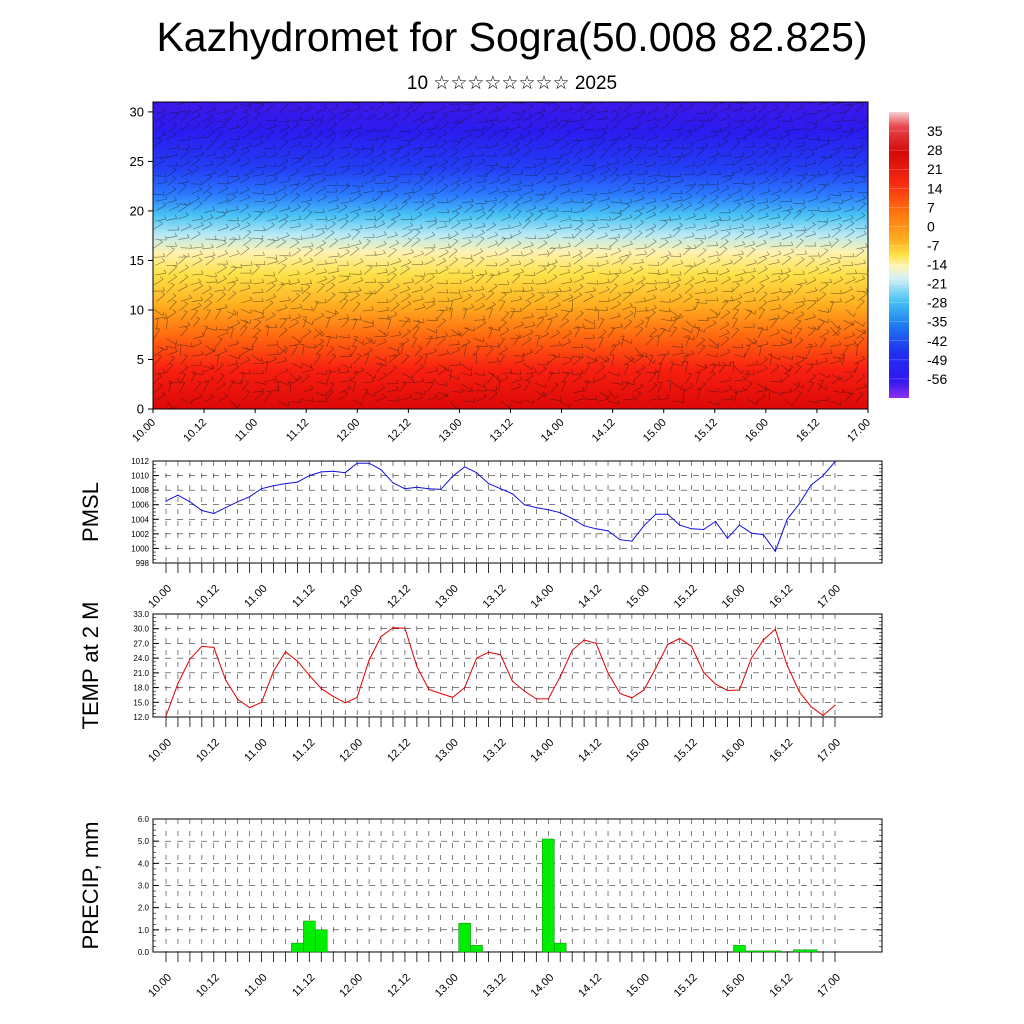  Describe the element at coordinates (297, 430) in the screenshot. I see `x-tick-label: 11.12` at that location.